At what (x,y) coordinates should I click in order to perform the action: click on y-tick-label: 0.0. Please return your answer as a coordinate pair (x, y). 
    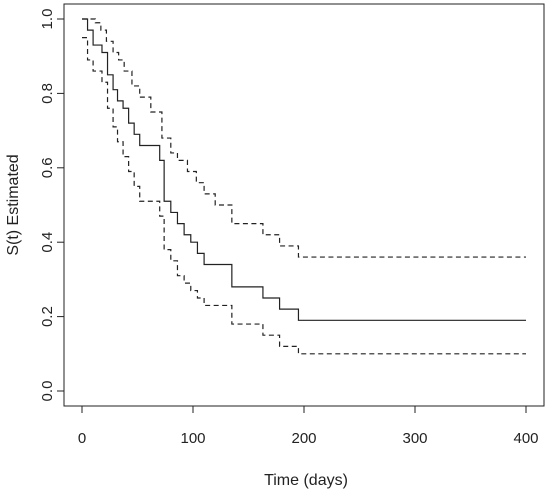
    Looking at the image, I should click on (47, 391).